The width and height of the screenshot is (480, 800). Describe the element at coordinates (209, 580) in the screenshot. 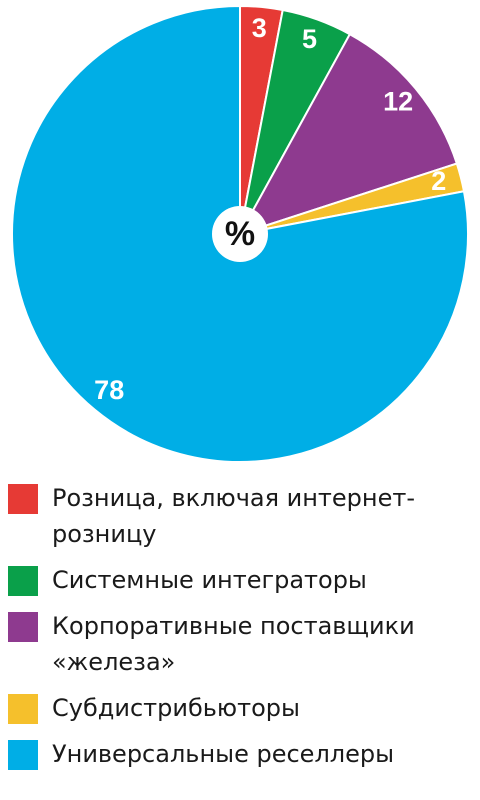

I see `legend-label: Системные интеграторы` at that location.